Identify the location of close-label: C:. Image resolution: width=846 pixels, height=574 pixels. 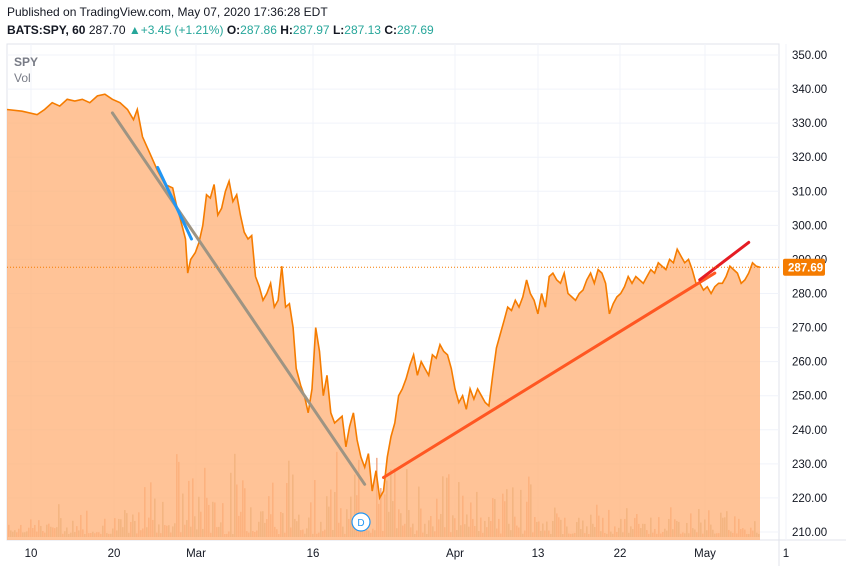
(390, 30).